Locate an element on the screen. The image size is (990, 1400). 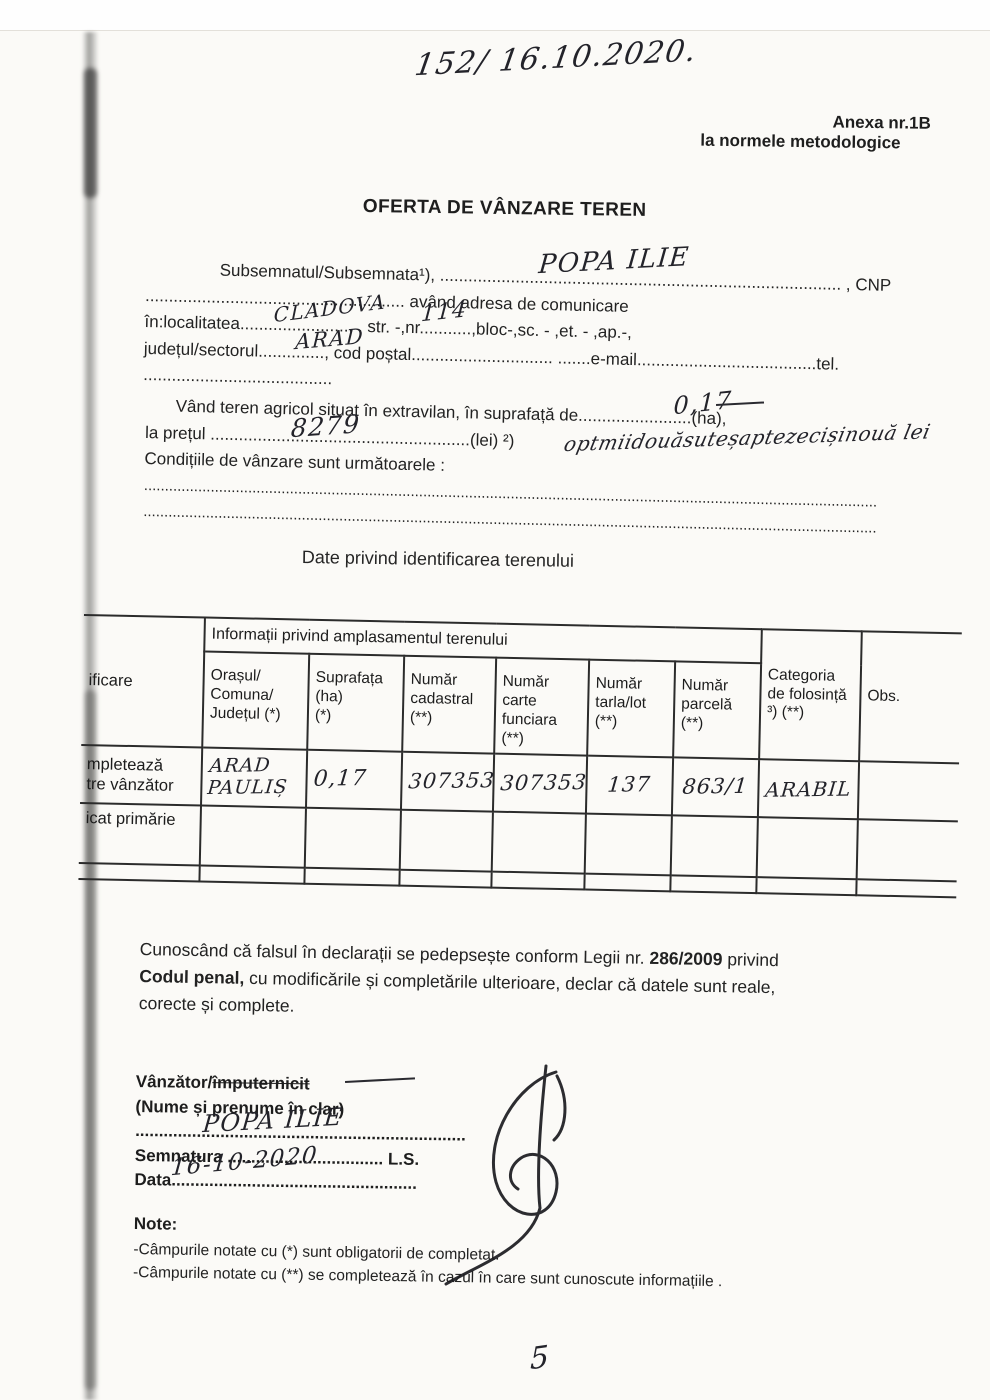
col-header-obs: Obs. is located at coordinates (910, 697).